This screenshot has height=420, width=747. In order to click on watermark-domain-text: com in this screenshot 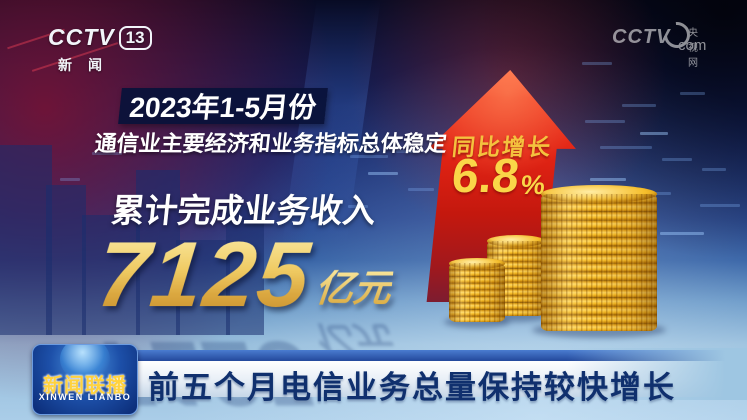, I will do `click(692, 45)`.